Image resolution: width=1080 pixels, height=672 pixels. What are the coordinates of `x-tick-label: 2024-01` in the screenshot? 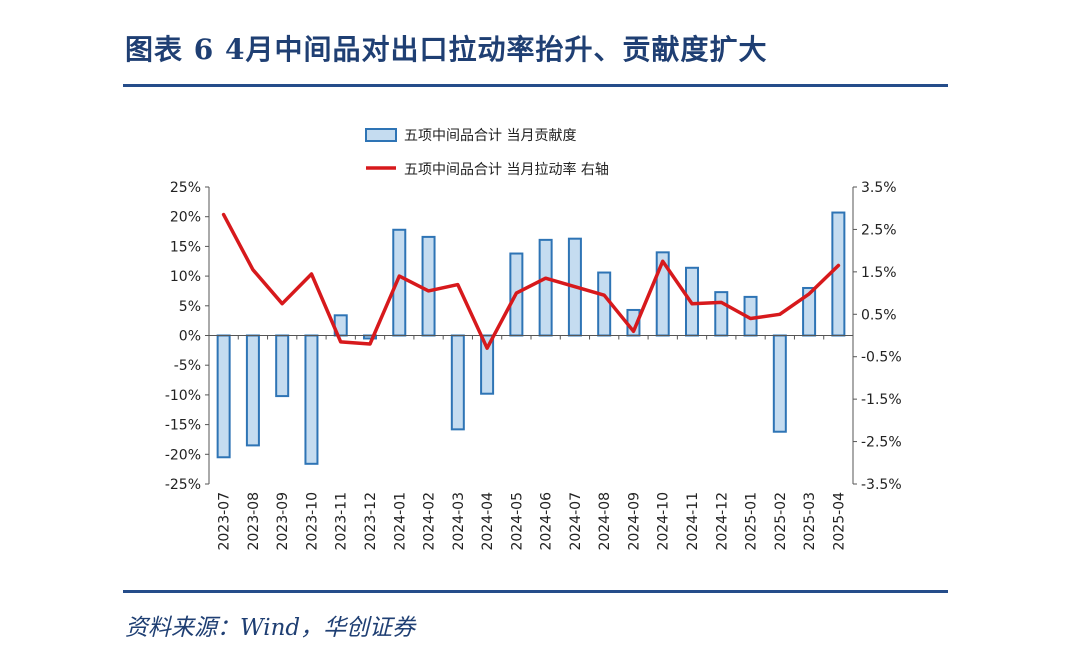 It's located at (400, 521).